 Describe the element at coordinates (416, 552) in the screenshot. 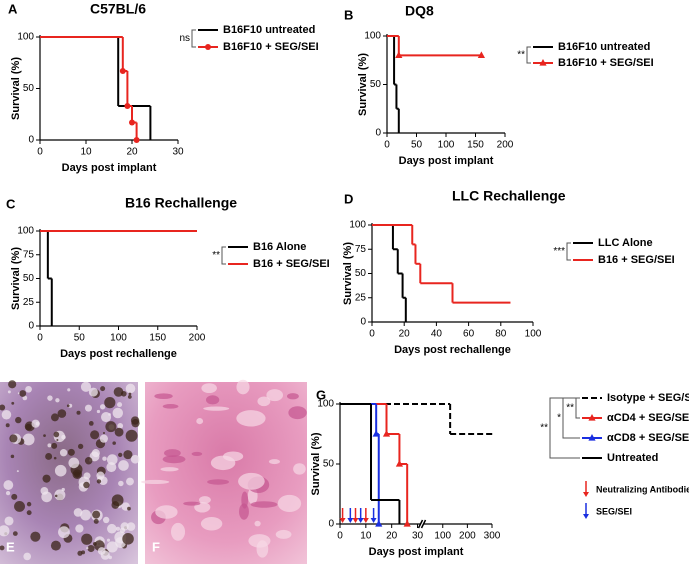

I see `x-axis-label: Days post implant` at that location.